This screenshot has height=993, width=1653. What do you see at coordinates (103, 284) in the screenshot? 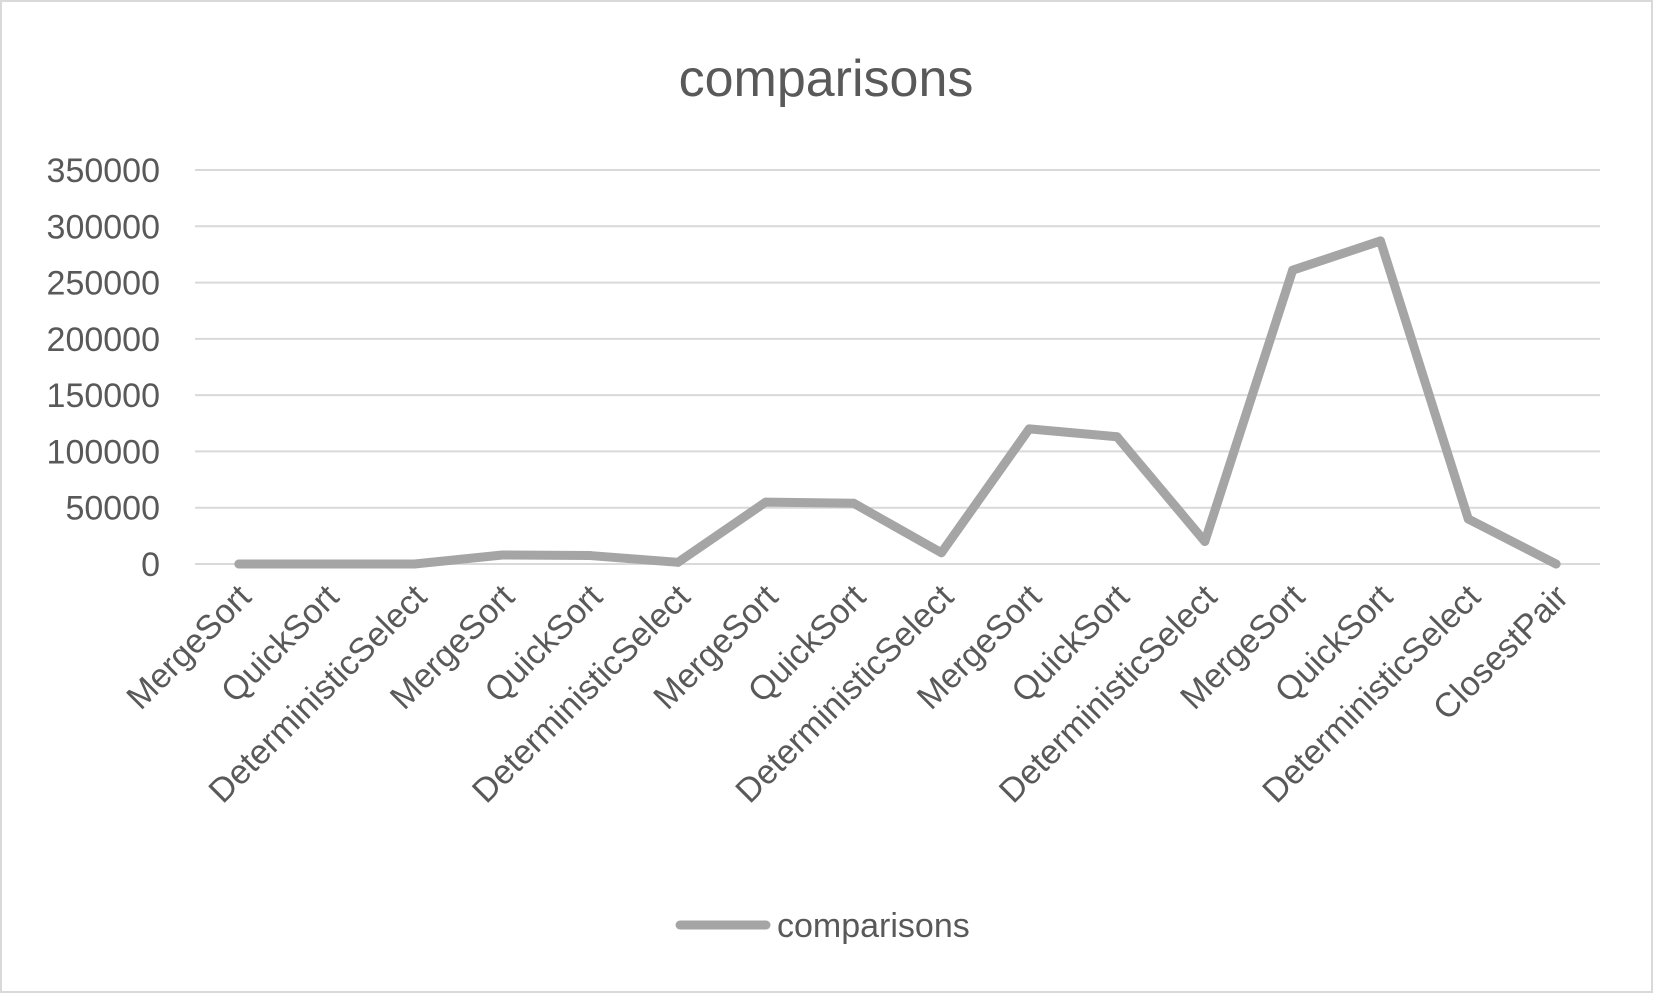
I see `y-tick-label: 250000` at bounding box center [103, 284].